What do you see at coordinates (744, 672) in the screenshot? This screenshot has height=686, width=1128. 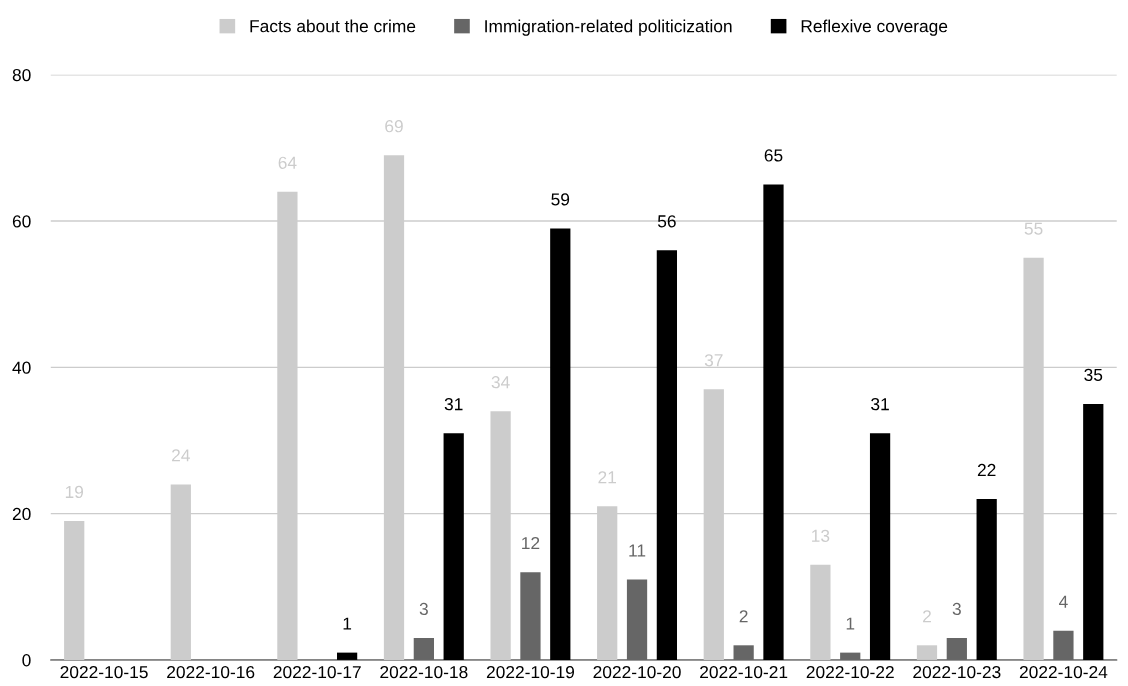 I see `x-tick-label: 2022-10-21` at bounding box center [744, 672].